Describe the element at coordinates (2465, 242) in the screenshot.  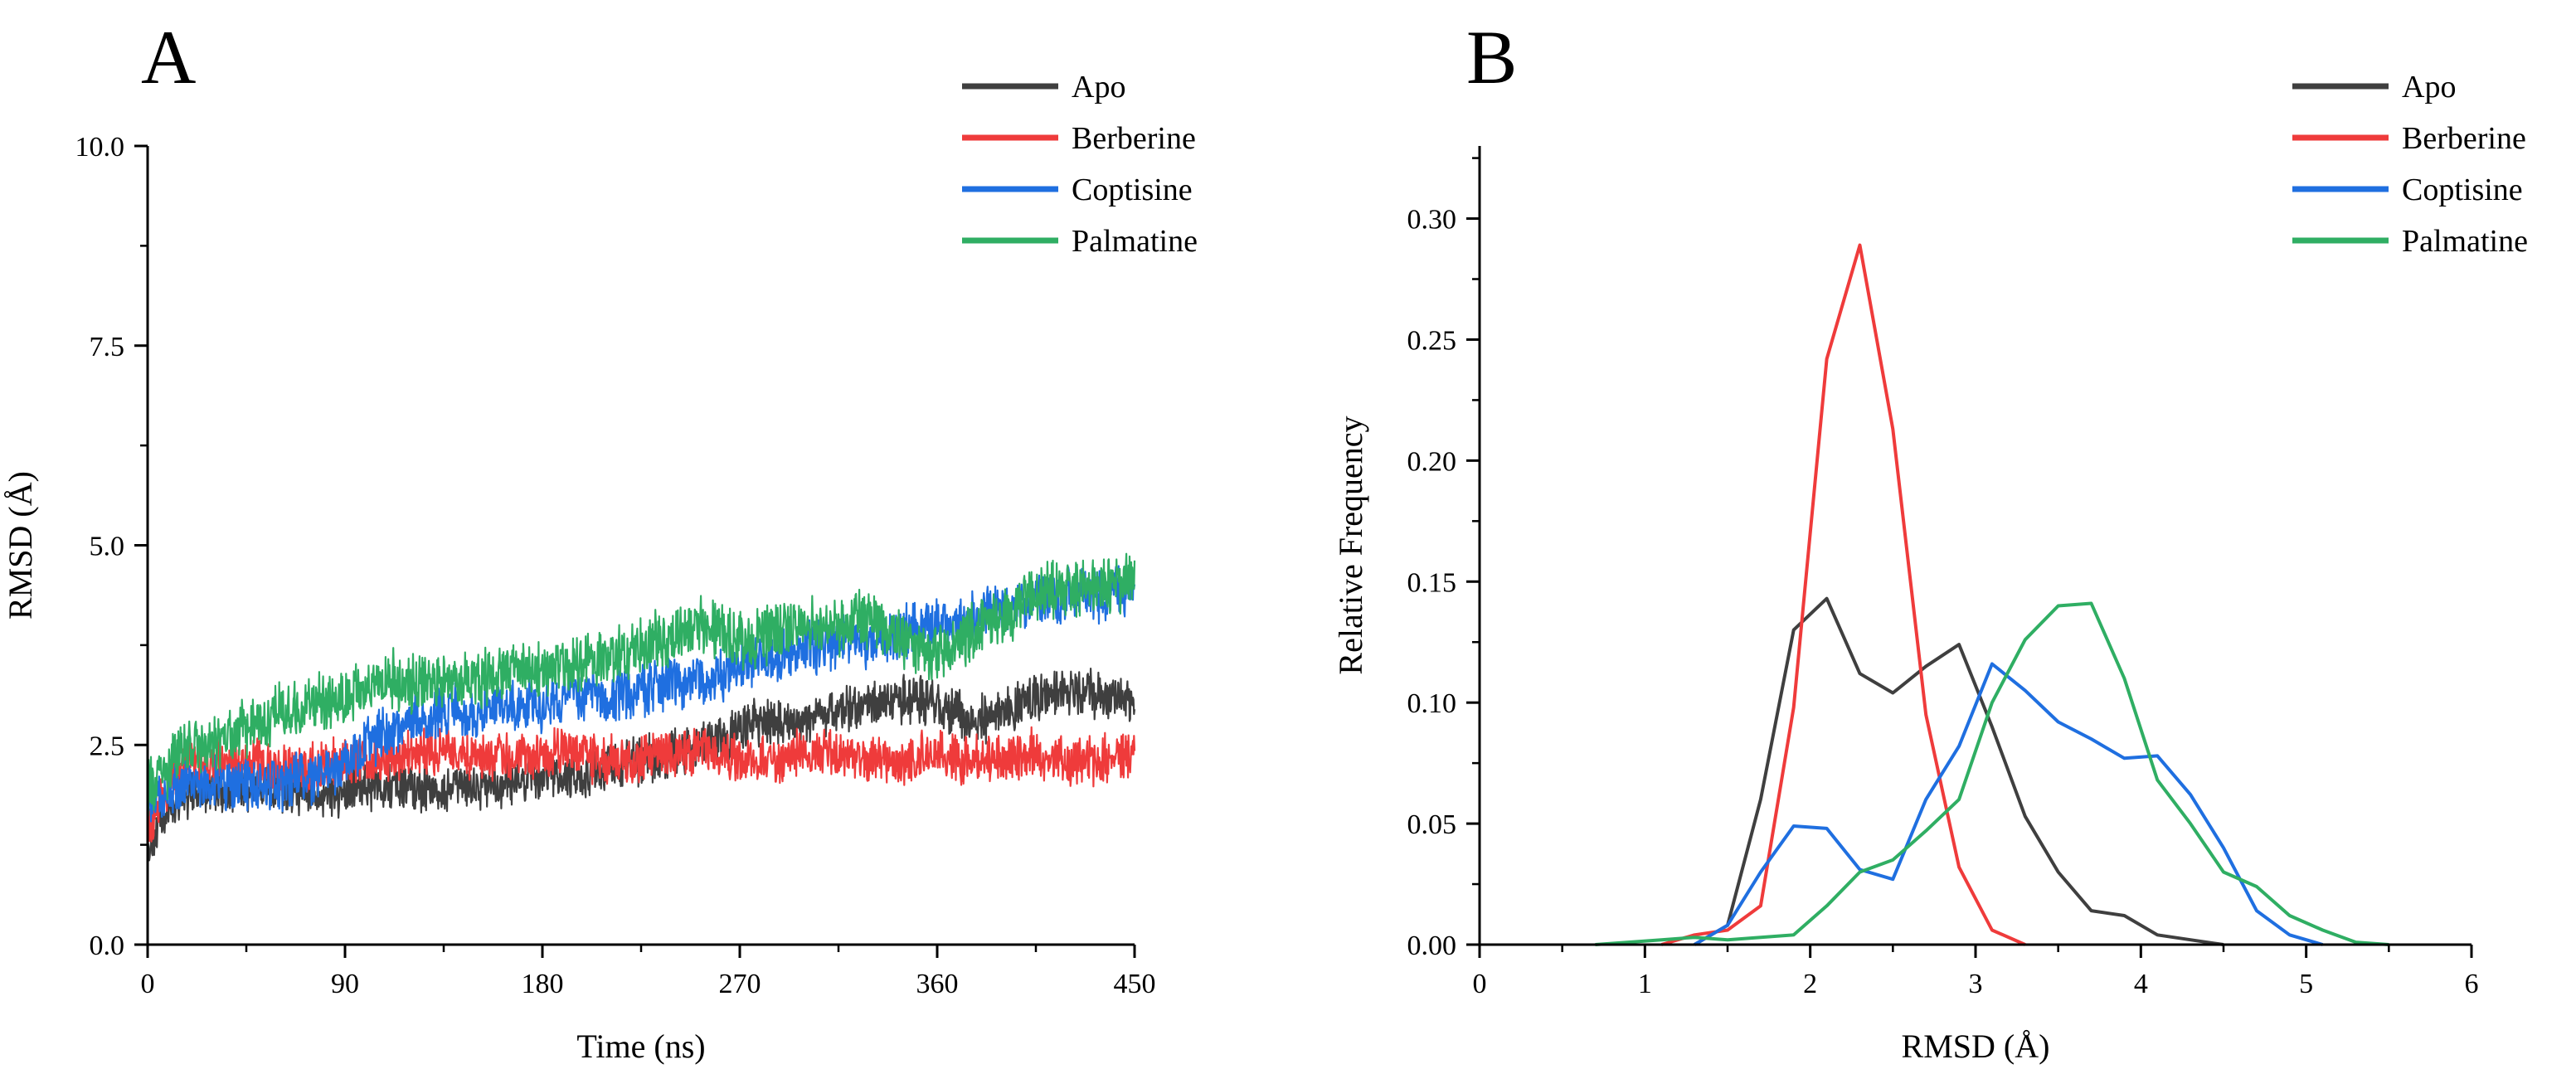
I see `legend-b-palmatine-label: Palmatine` at that location.